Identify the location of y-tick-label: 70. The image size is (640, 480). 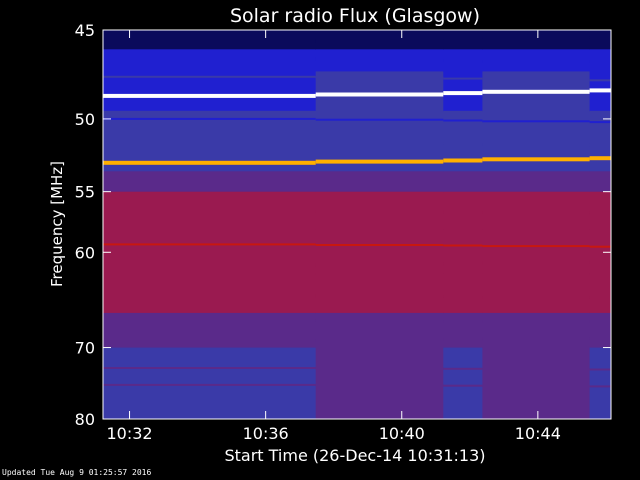
(85, 348).